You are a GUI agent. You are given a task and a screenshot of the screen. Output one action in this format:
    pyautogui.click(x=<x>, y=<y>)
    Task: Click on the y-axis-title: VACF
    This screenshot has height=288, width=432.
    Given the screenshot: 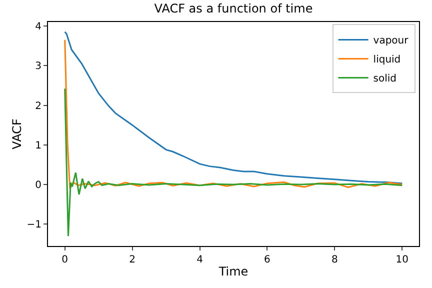 What is the action you would take?
    pyautogui.click(x=17, y=134)
    